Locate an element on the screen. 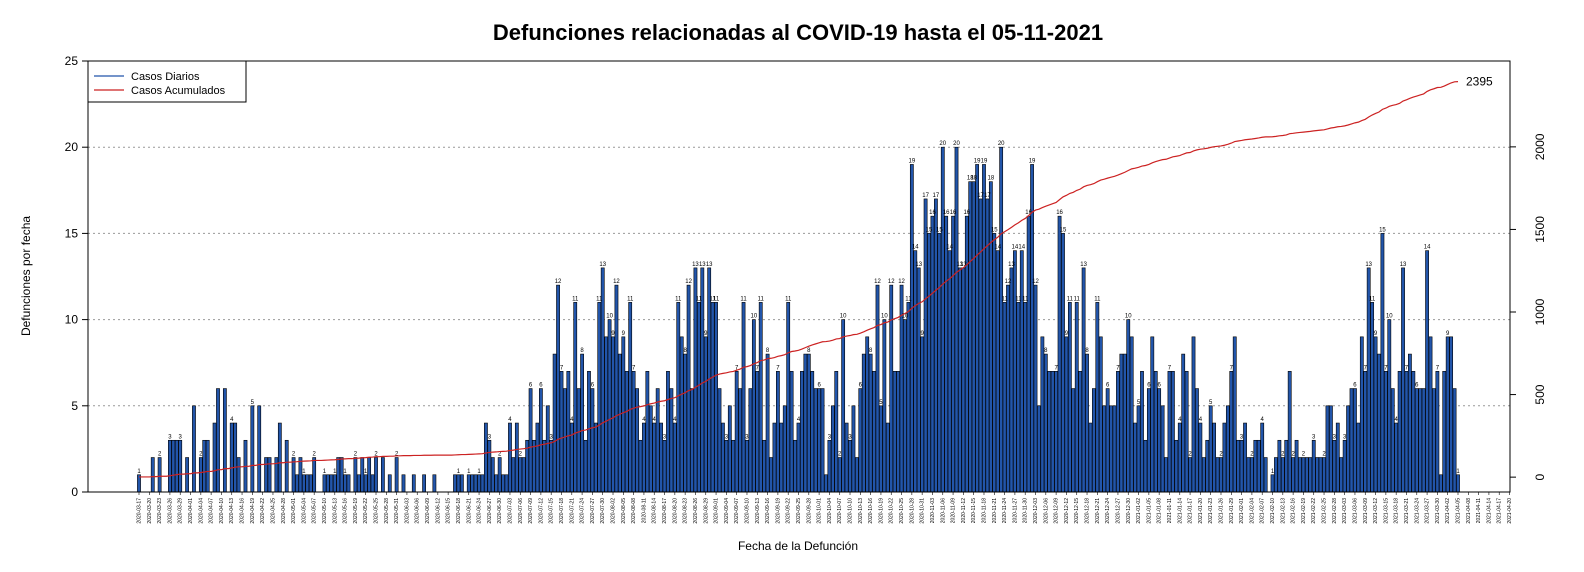  x-tick-label: 2020-09-19 is located at coordinates (778, 511).